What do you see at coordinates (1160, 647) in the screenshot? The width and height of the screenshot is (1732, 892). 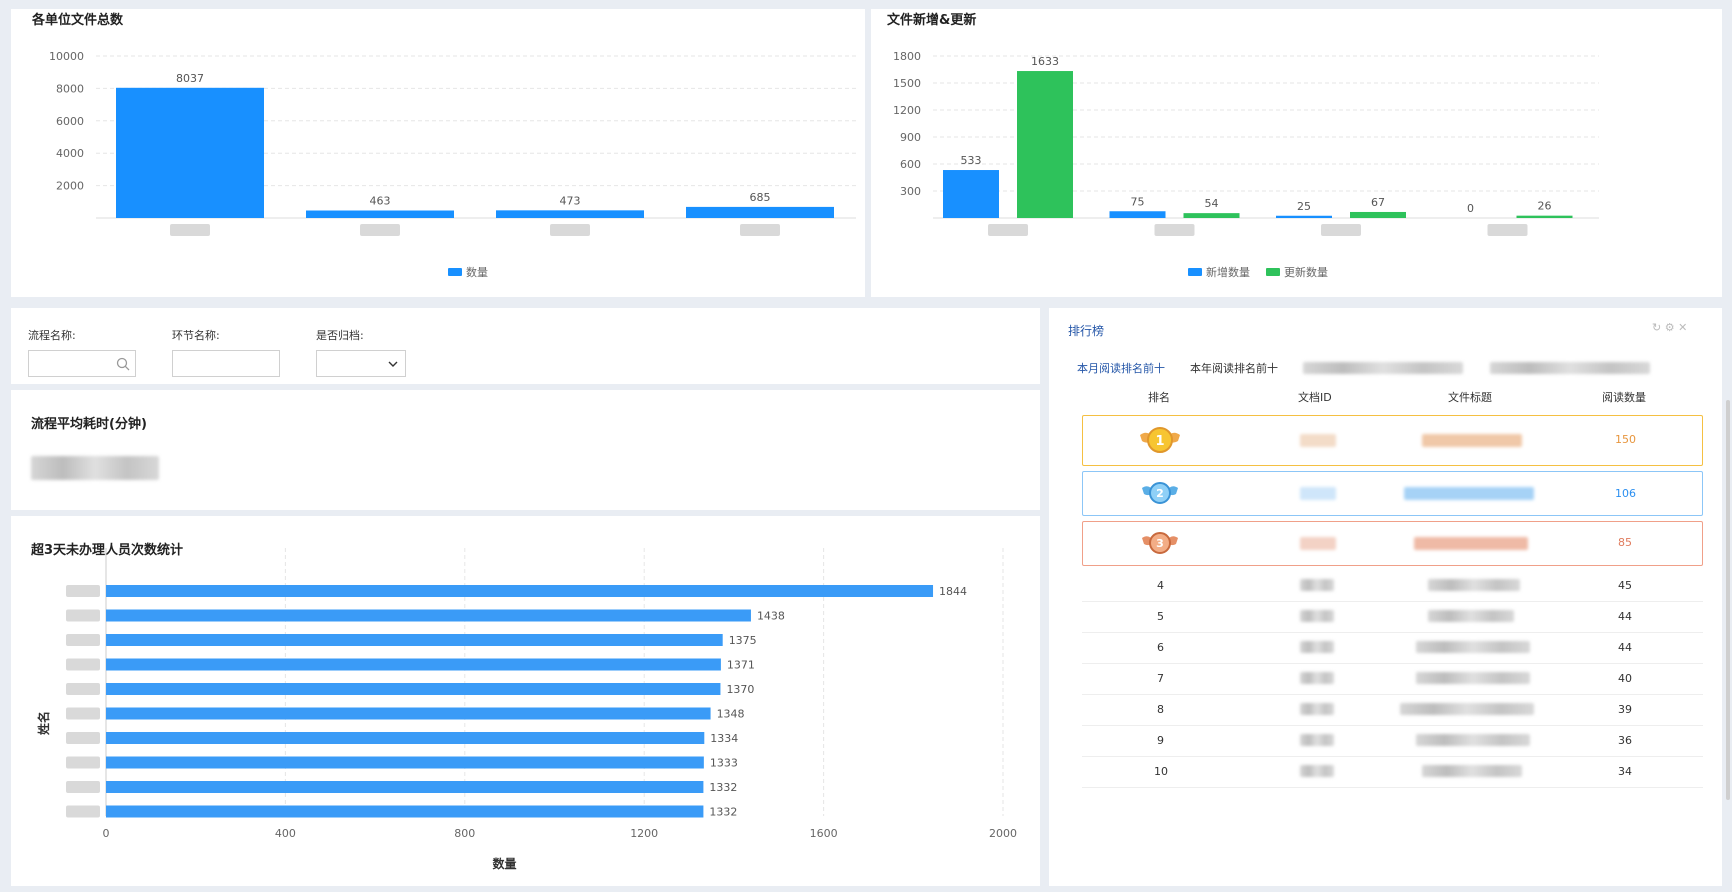 I see `rank-number: 6` at bounding box center [1160, 647].